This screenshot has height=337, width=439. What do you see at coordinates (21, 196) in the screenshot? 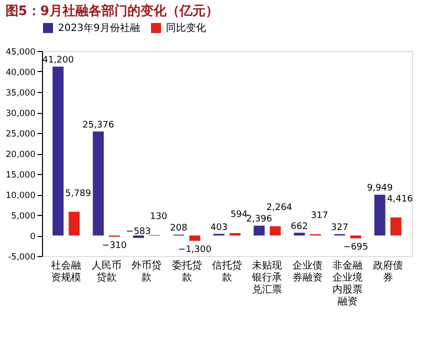
I see `y-tick-label: 10,000` at bounding box center [21, 196].